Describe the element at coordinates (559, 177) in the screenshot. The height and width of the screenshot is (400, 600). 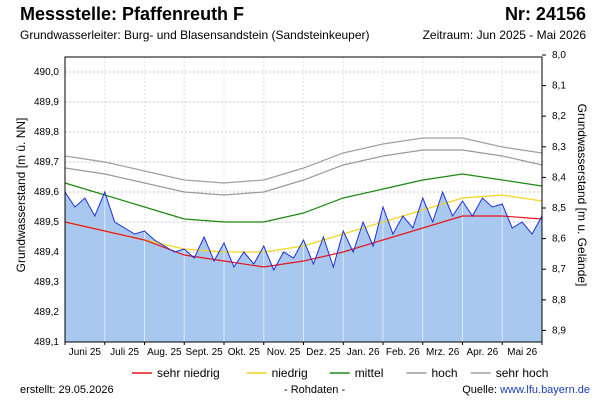
I see `y-tick-label-right: 8,4` at that location.